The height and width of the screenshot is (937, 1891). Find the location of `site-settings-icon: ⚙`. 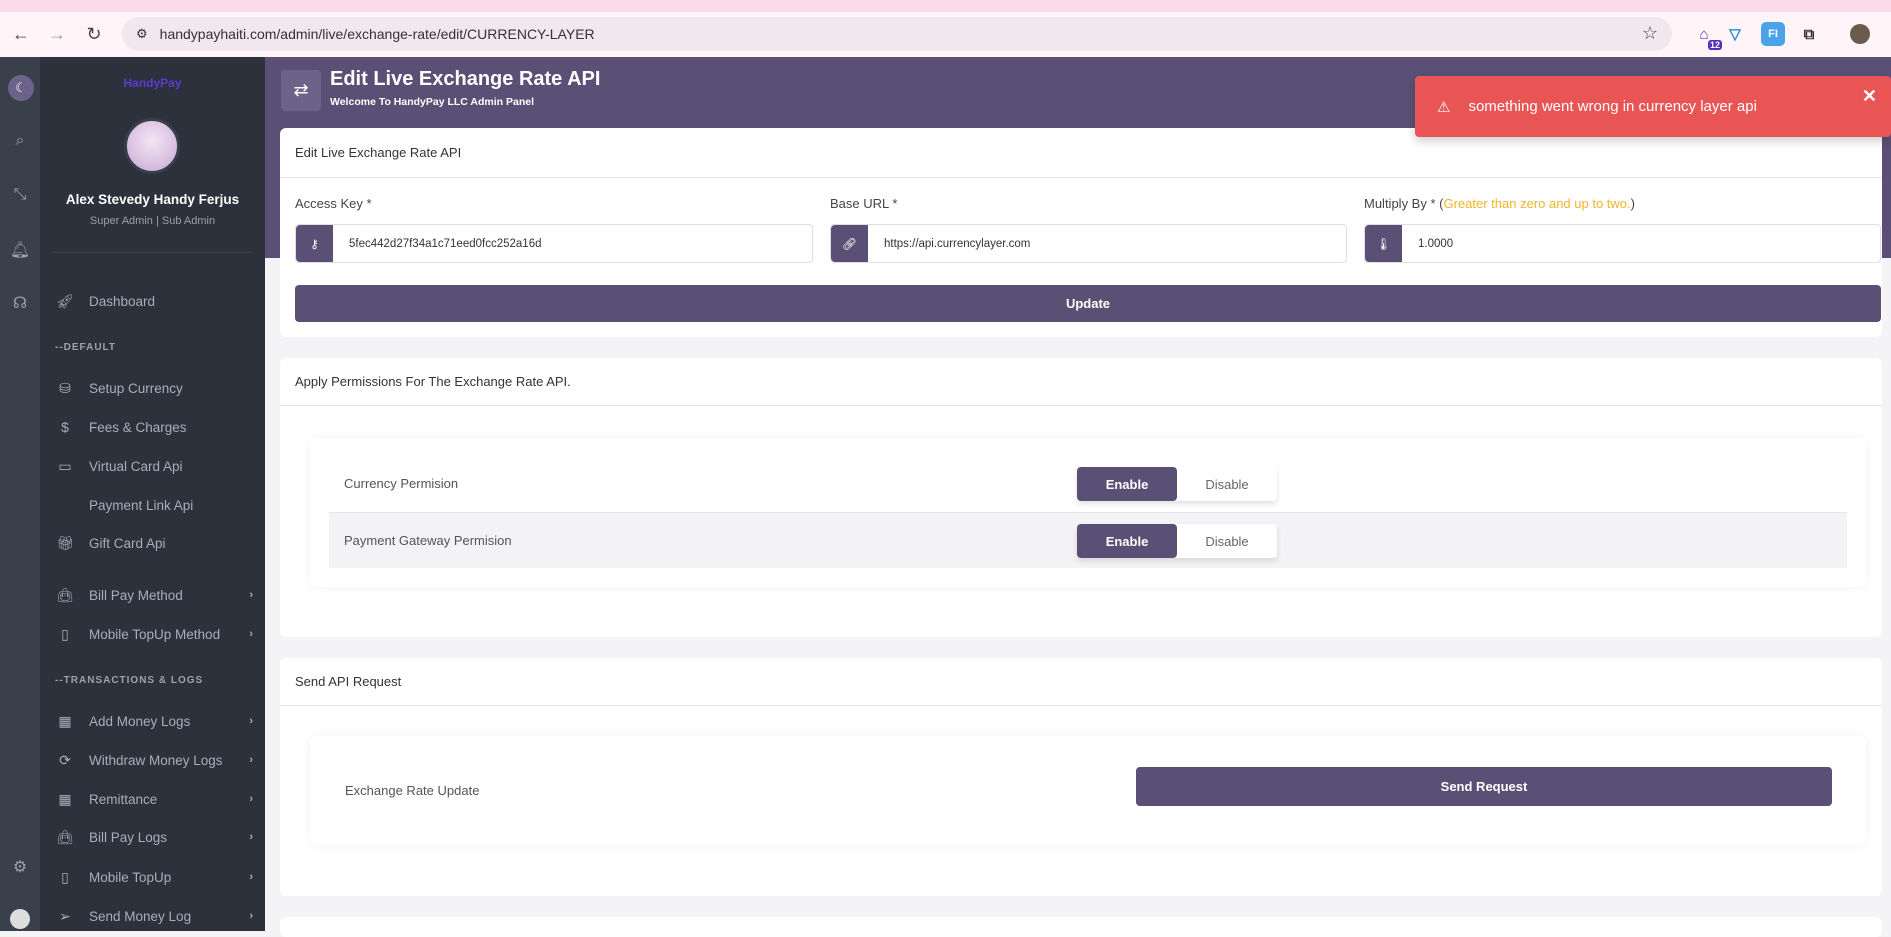

site-settings-icon: ⚙ is located at coordinates (142, 33).